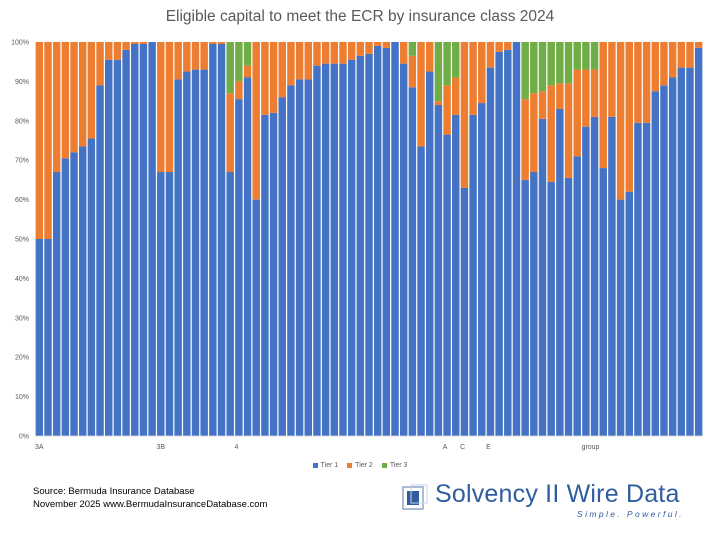 This screenshot has height=540, width=720. I want to click on y-tick-label: 50%, so click(22, 240).